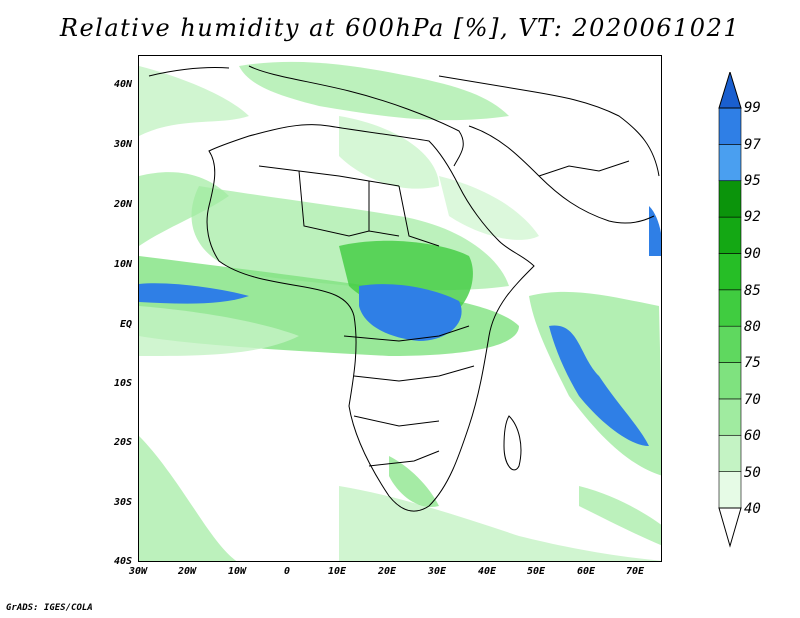 The image size is (800, 618). Describe the element at coordinates (586, 571) in the screenshot. I see `lon-label-60e: 60E` at that location.